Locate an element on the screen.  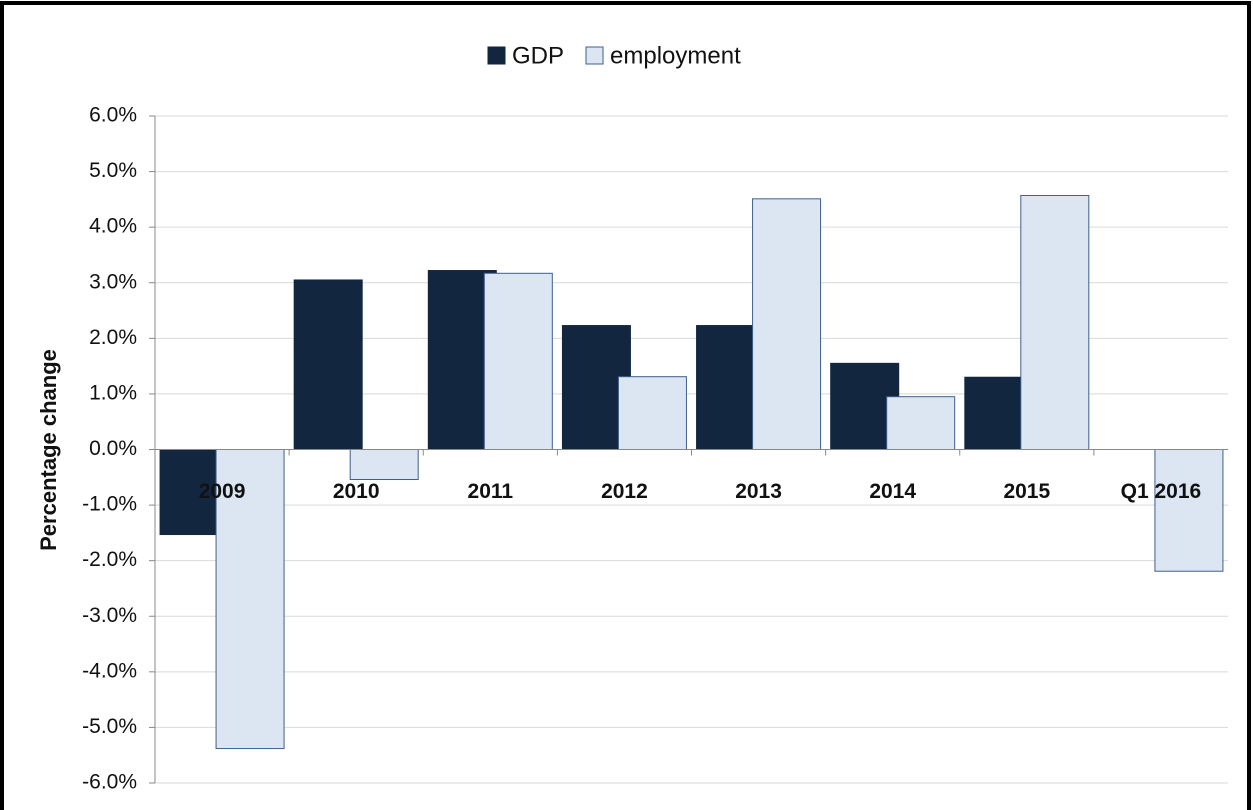
x-tick-label: 2013 is located at coordinates (758, 491).